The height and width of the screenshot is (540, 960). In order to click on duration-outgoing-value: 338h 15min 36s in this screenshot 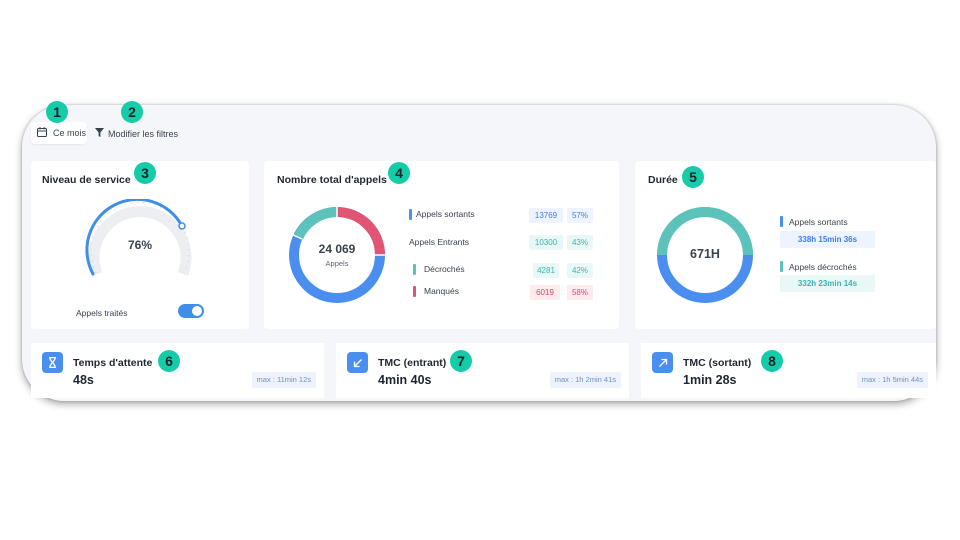, I will do `click(827, 239)`.